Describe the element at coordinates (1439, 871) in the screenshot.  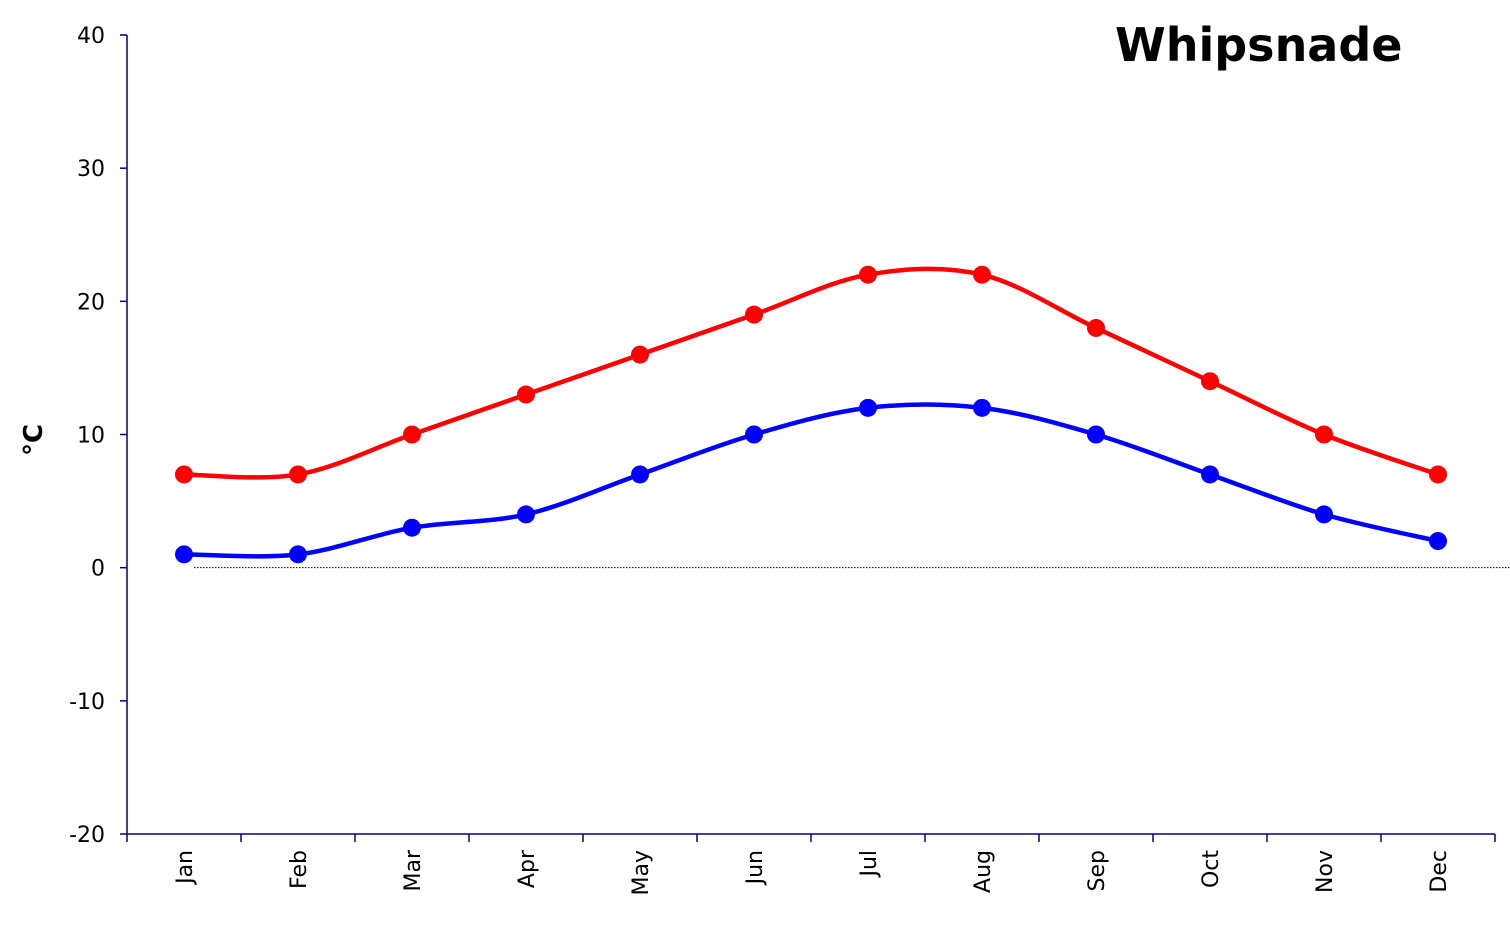
I see `x-tick-label: Dec` at that location.